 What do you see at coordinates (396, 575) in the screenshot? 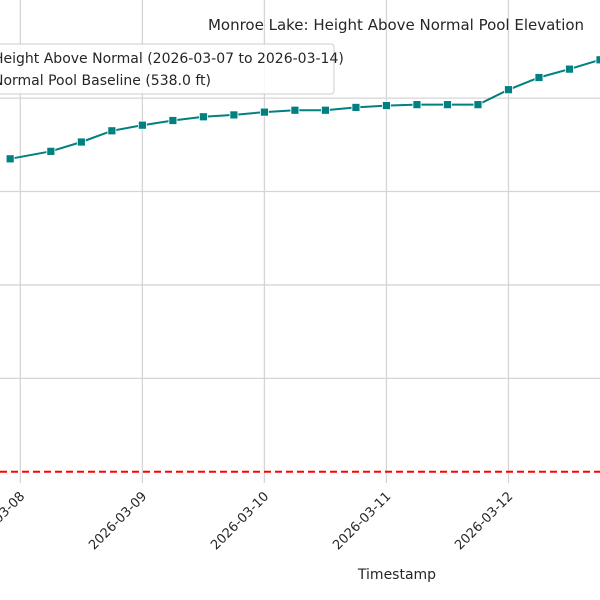
I see `x-axis-title: Timestamp` at bounding box center [396, 575].